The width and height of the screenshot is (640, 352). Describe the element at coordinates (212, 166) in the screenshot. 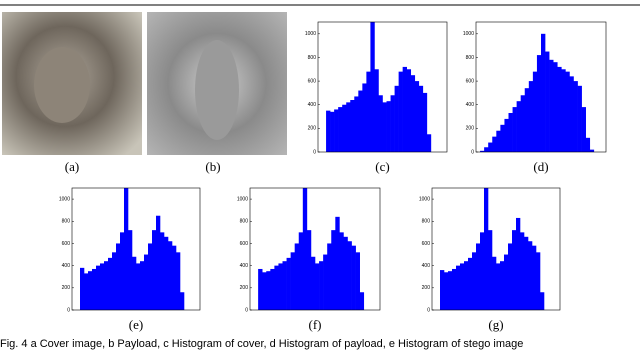

I see `panel-label: (b)` at that location.